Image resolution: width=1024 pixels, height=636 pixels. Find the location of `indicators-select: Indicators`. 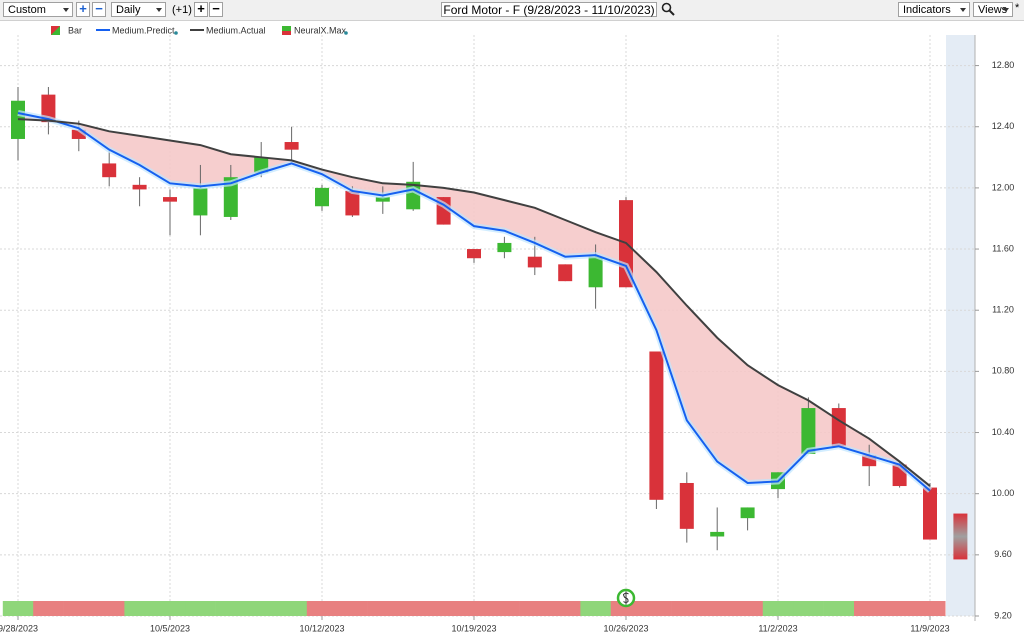

indicators-select: Indicators is located at coordinates (934, 9).